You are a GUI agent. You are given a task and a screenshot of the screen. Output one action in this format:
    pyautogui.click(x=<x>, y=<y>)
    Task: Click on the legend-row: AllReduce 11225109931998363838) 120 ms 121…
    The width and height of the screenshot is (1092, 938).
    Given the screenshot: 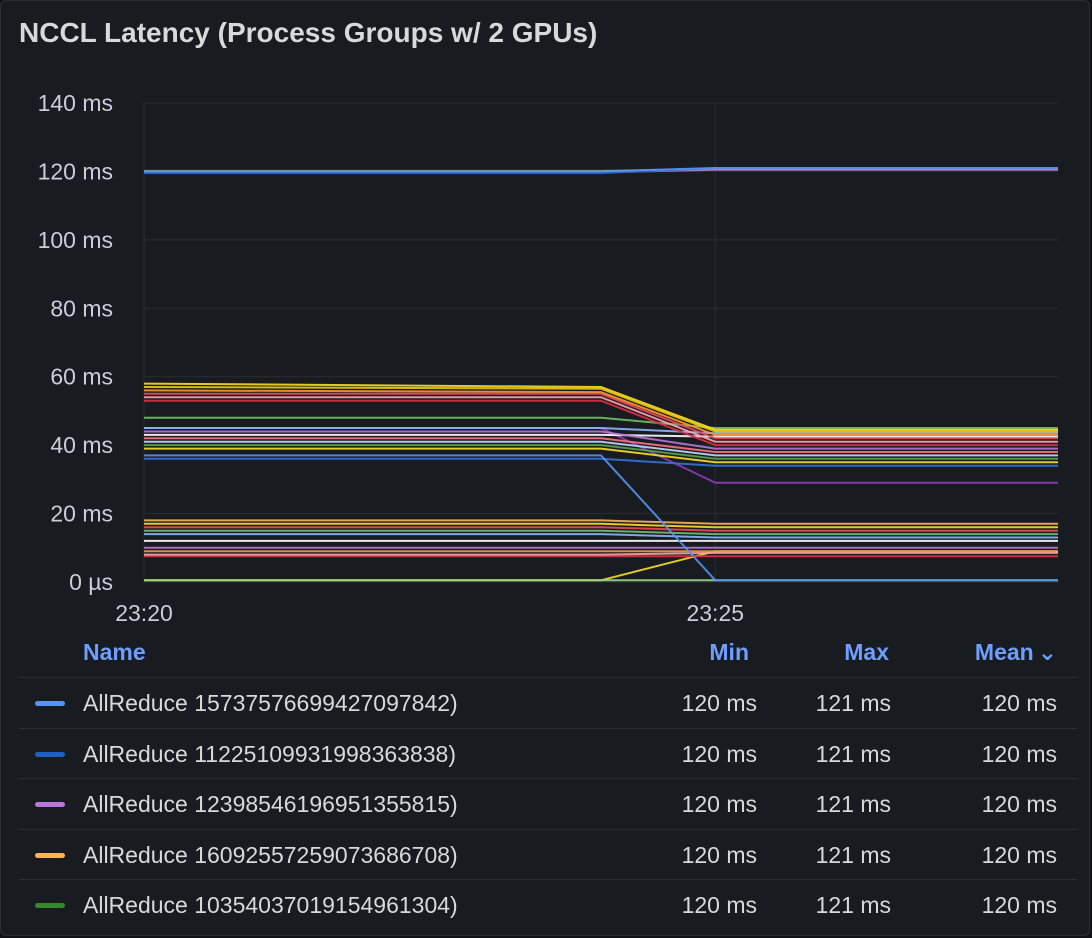 What is the action you would take?
    pyautogui.click(x=548, y=754)
    